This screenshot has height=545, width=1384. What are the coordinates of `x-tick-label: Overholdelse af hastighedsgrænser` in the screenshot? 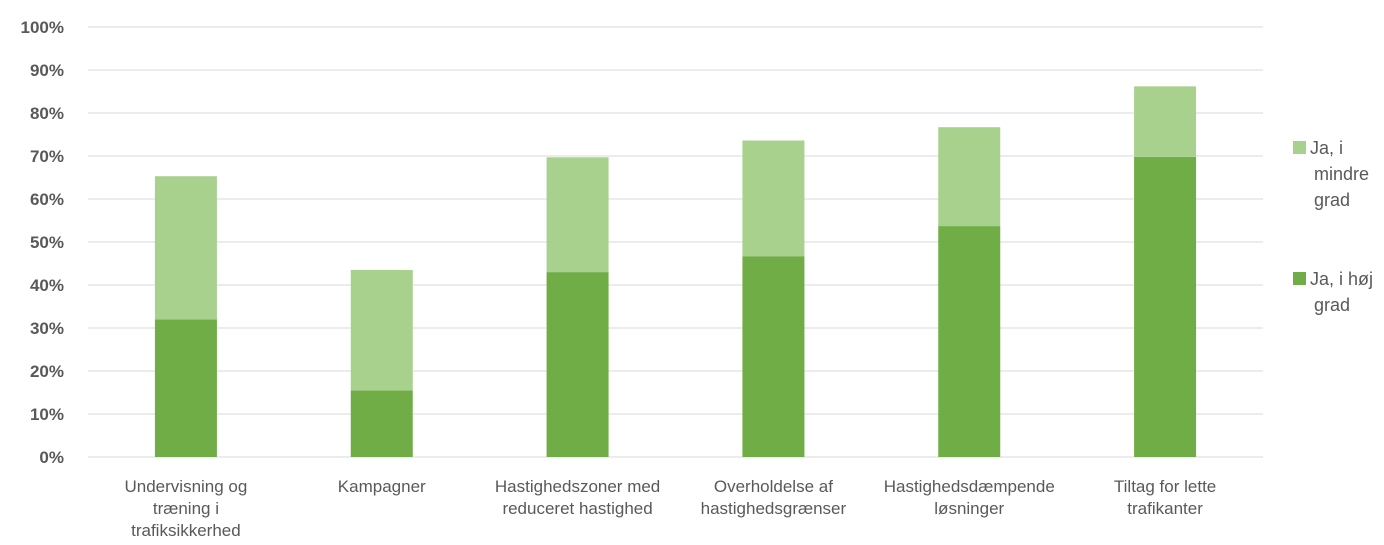 It's located at (774, 497).